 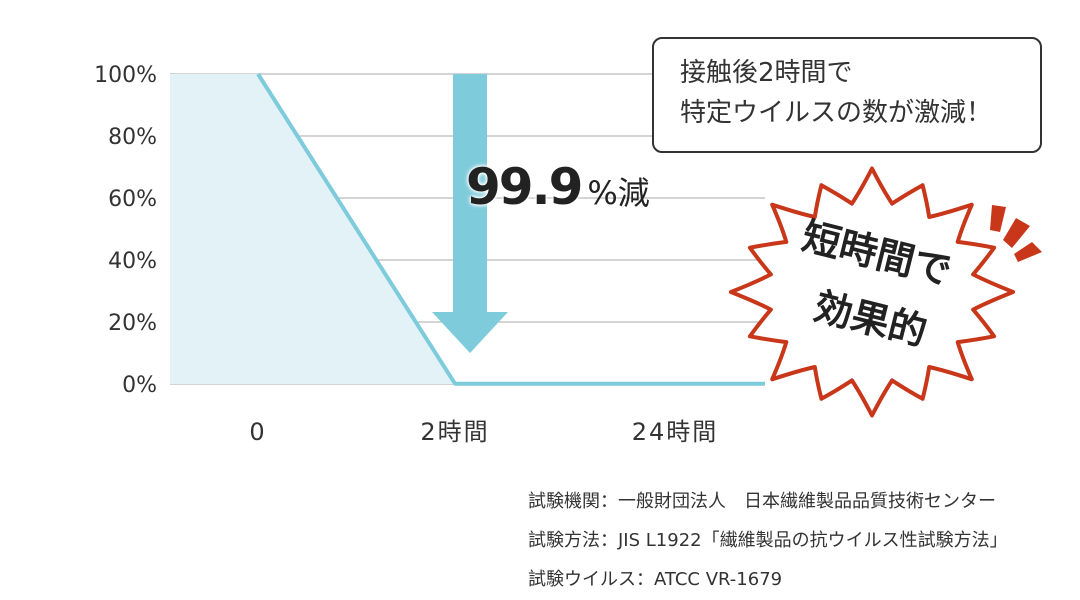 What do you see at coordinates (132, 261) in the screenshot?
I see `y-tick-label: 40%` at bounding box center [132, 261].